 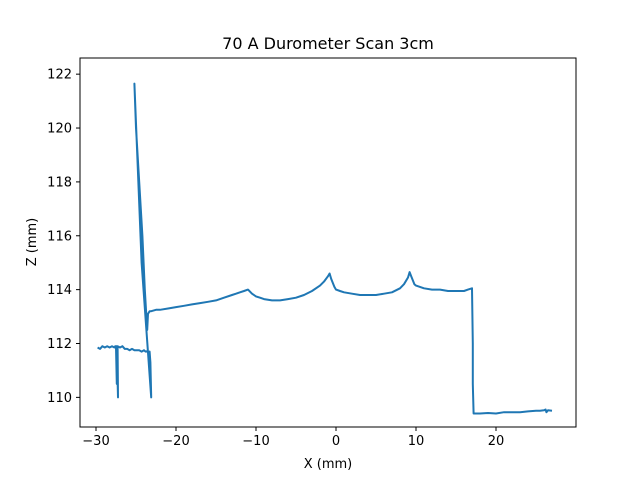 What do you see at coordinates (336, 441) in the screenshot?
I see `x-tick-label: 0` at bounding box center [336, 441].